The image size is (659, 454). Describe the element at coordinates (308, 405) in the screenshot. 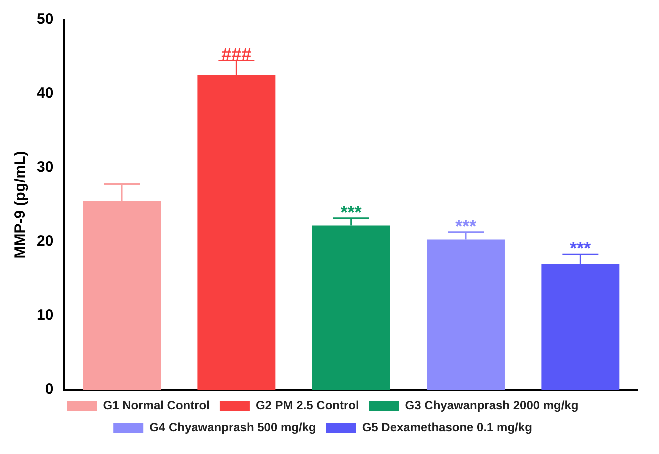

I see `legend-label: G2 PM 2.5 Control` at that location.